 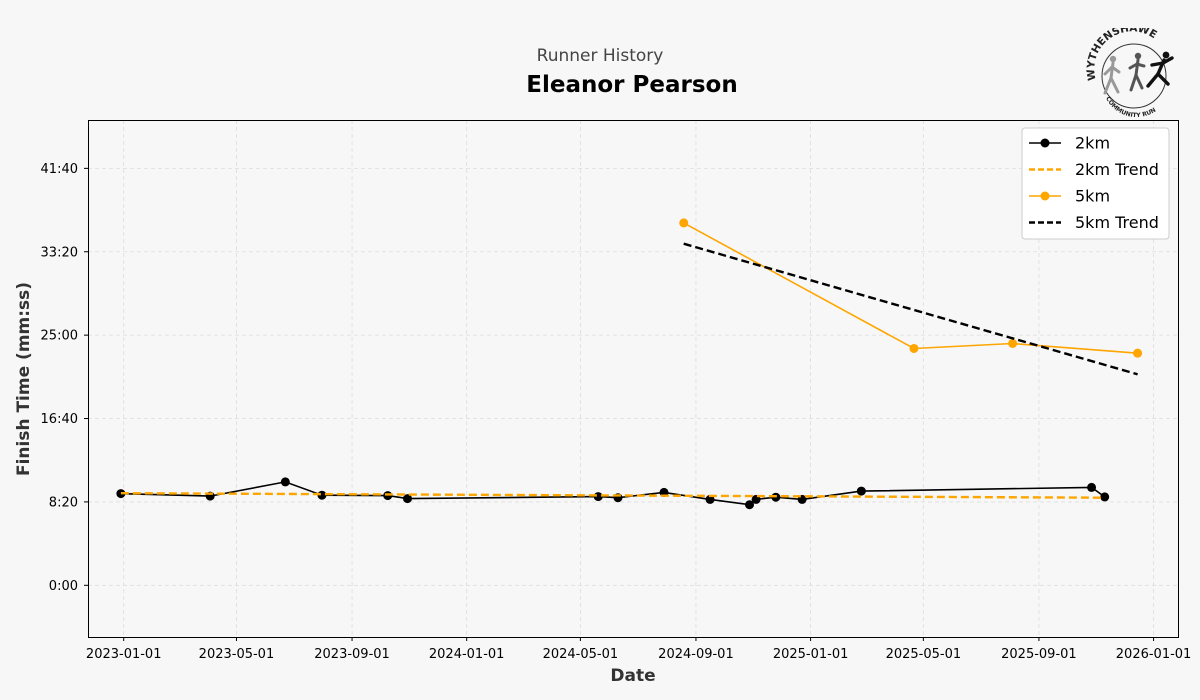 What do you see at coordinates (1154, 654) in the screenshot?
I see `x-tick-label: 2026-01-01` at bounding box center [1154, 654].